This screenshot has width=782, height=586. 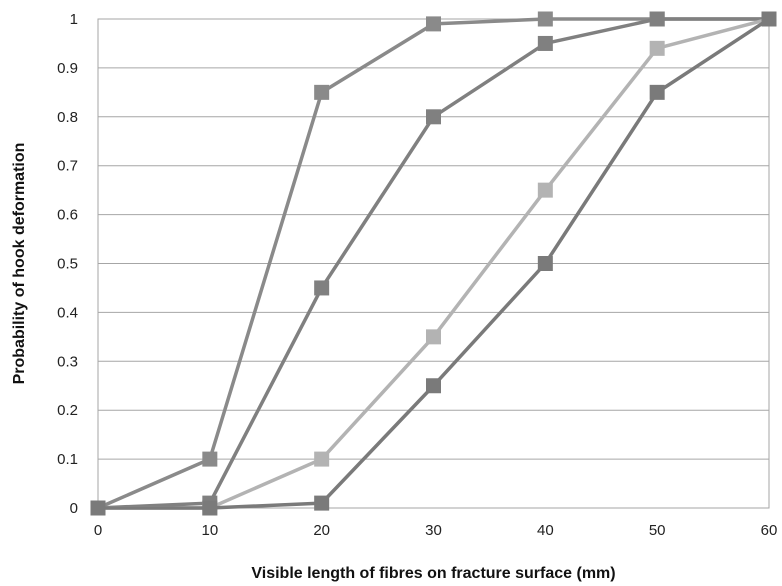 What do you see at coordinates (657, 530) in the screenshot?
I see `x-tick-label: 50` at bounding box center [657, 530].